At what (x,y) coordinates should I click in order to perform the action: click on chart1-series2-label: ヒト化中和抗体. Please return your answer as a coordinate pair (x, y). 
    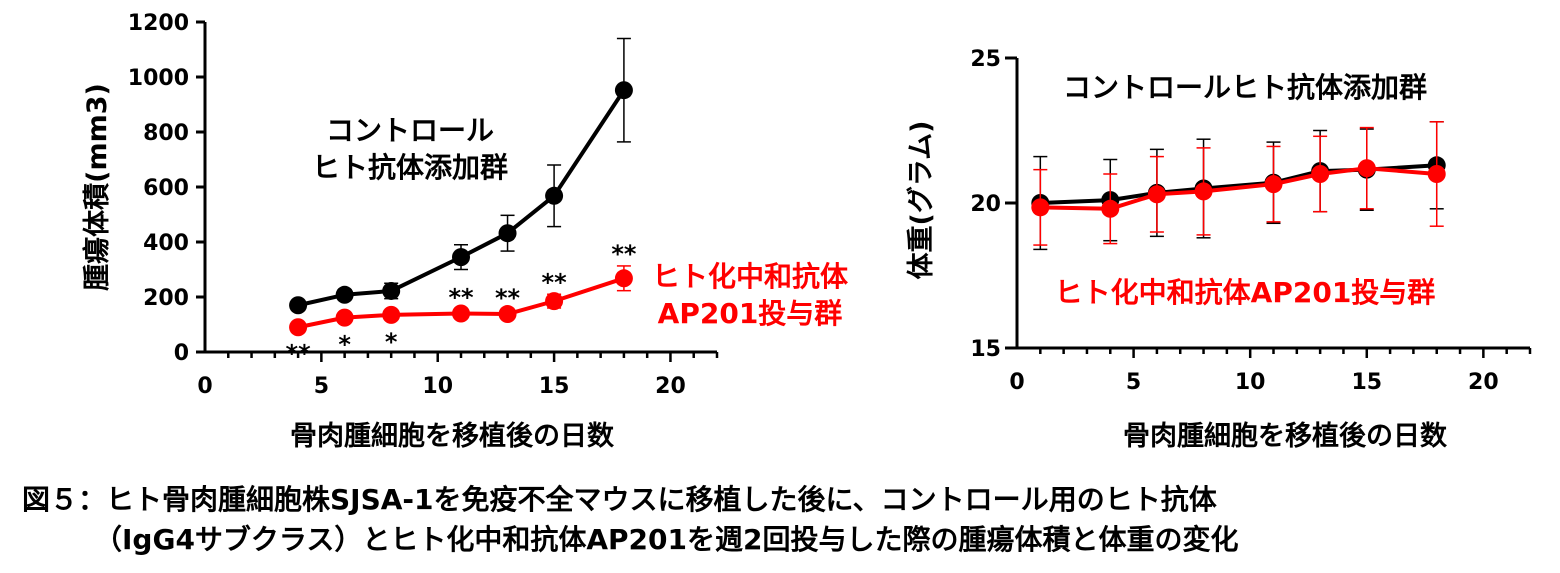
    Looking at the image, I should click on (750, 276).